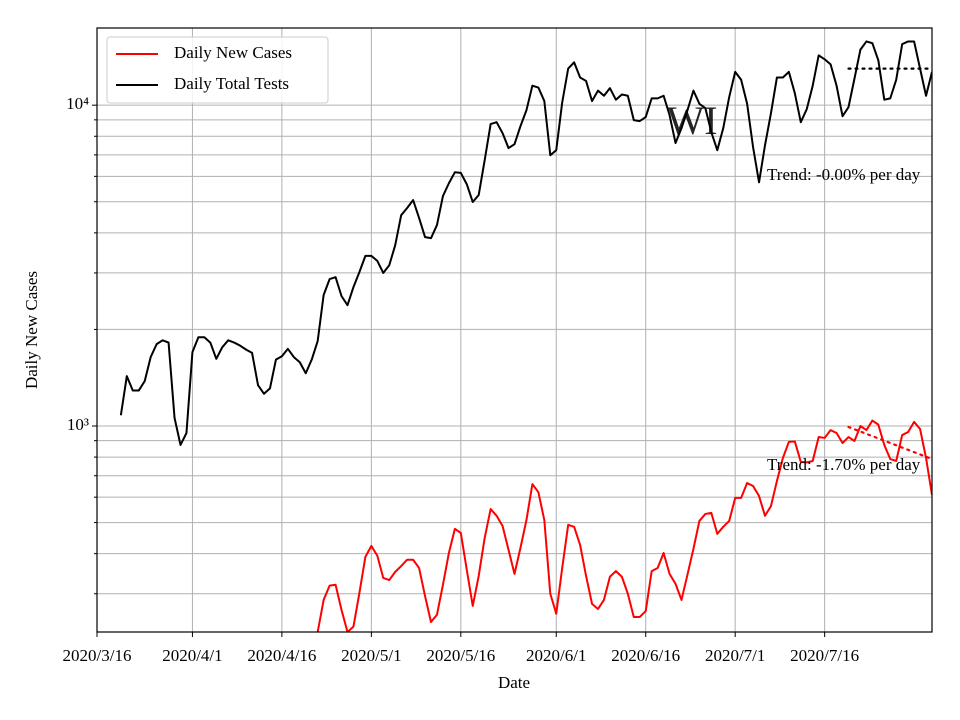  I want to click on x-tick-label: 2020/7/1, so click(735, 655).